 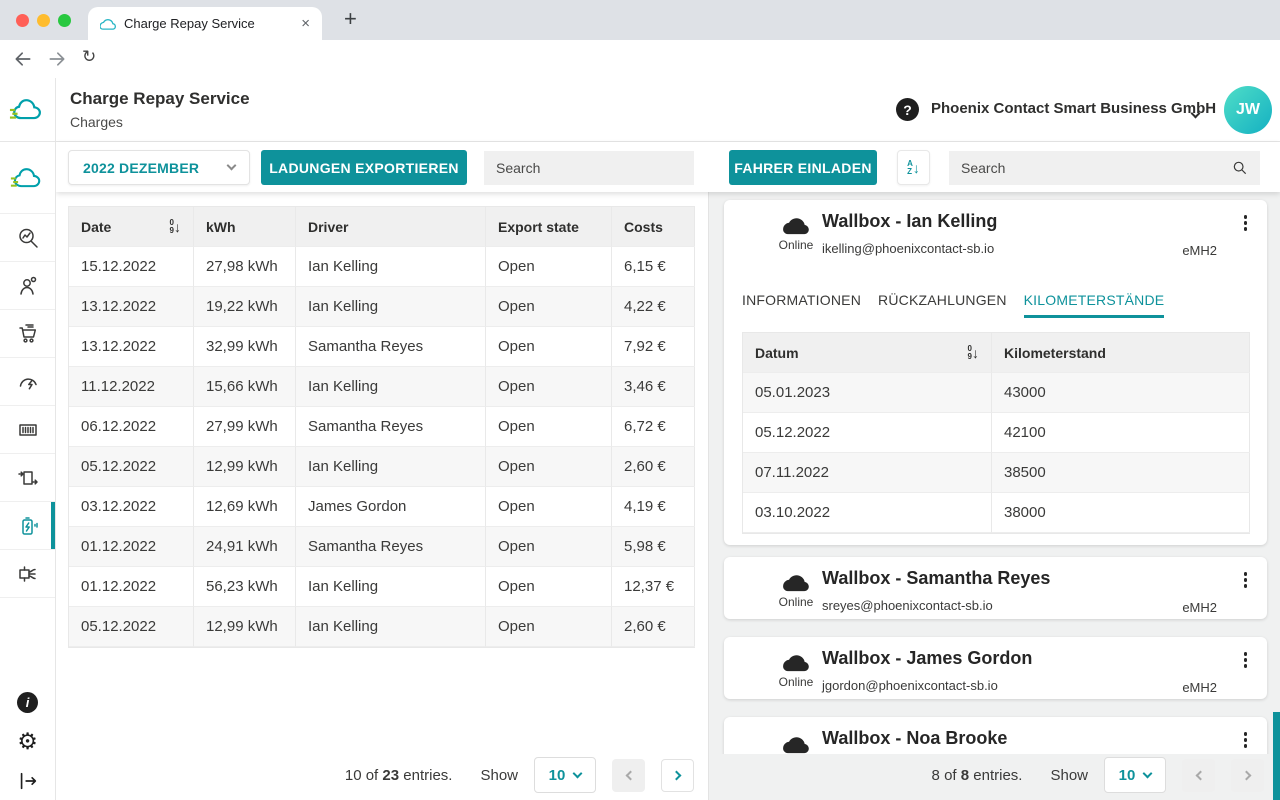 I want to click on reload-icon: ↻, so click(x=89, y=56).